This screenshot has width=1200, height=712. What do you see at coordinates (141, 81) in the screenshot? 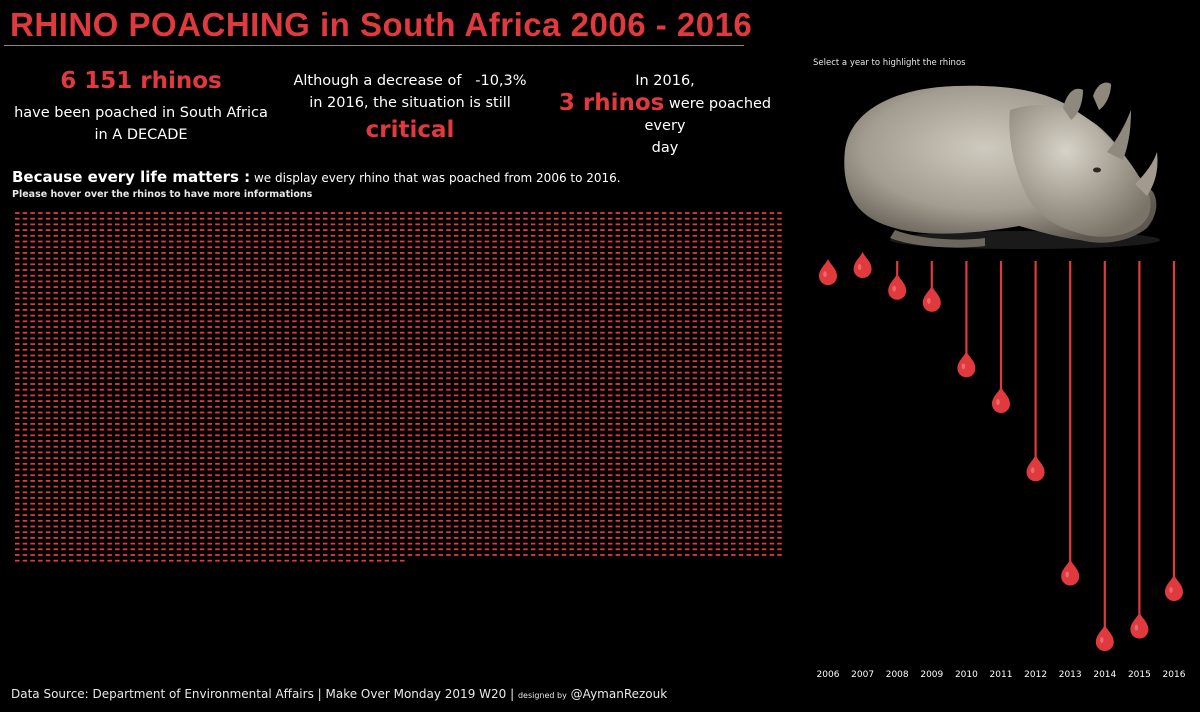
I see `kpi-total-count: 6 151 rhinos` at bounding box center [141, 81].